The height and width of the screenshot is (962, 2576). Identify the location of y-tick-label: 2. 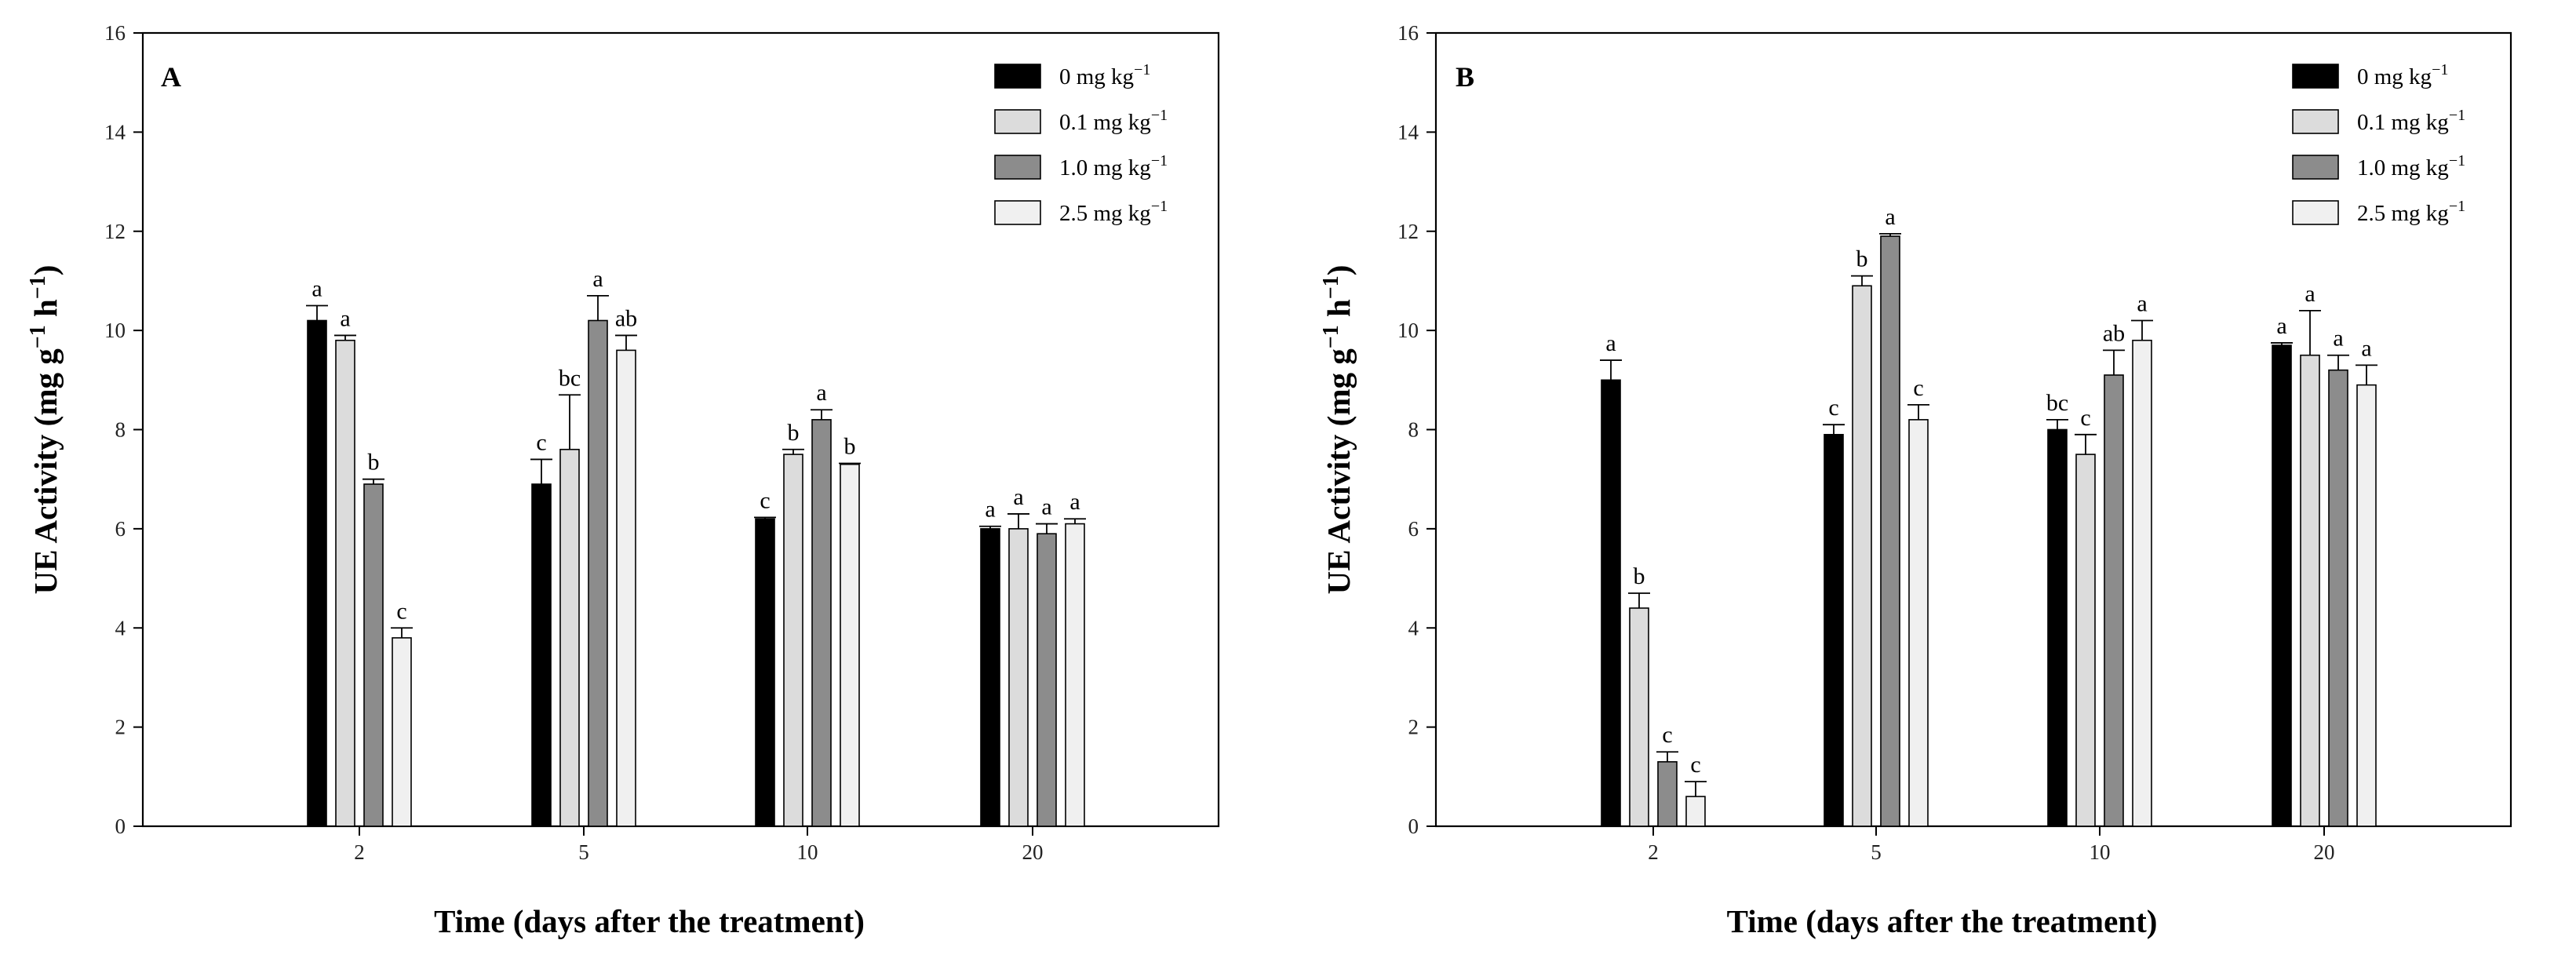
(1413, 727).